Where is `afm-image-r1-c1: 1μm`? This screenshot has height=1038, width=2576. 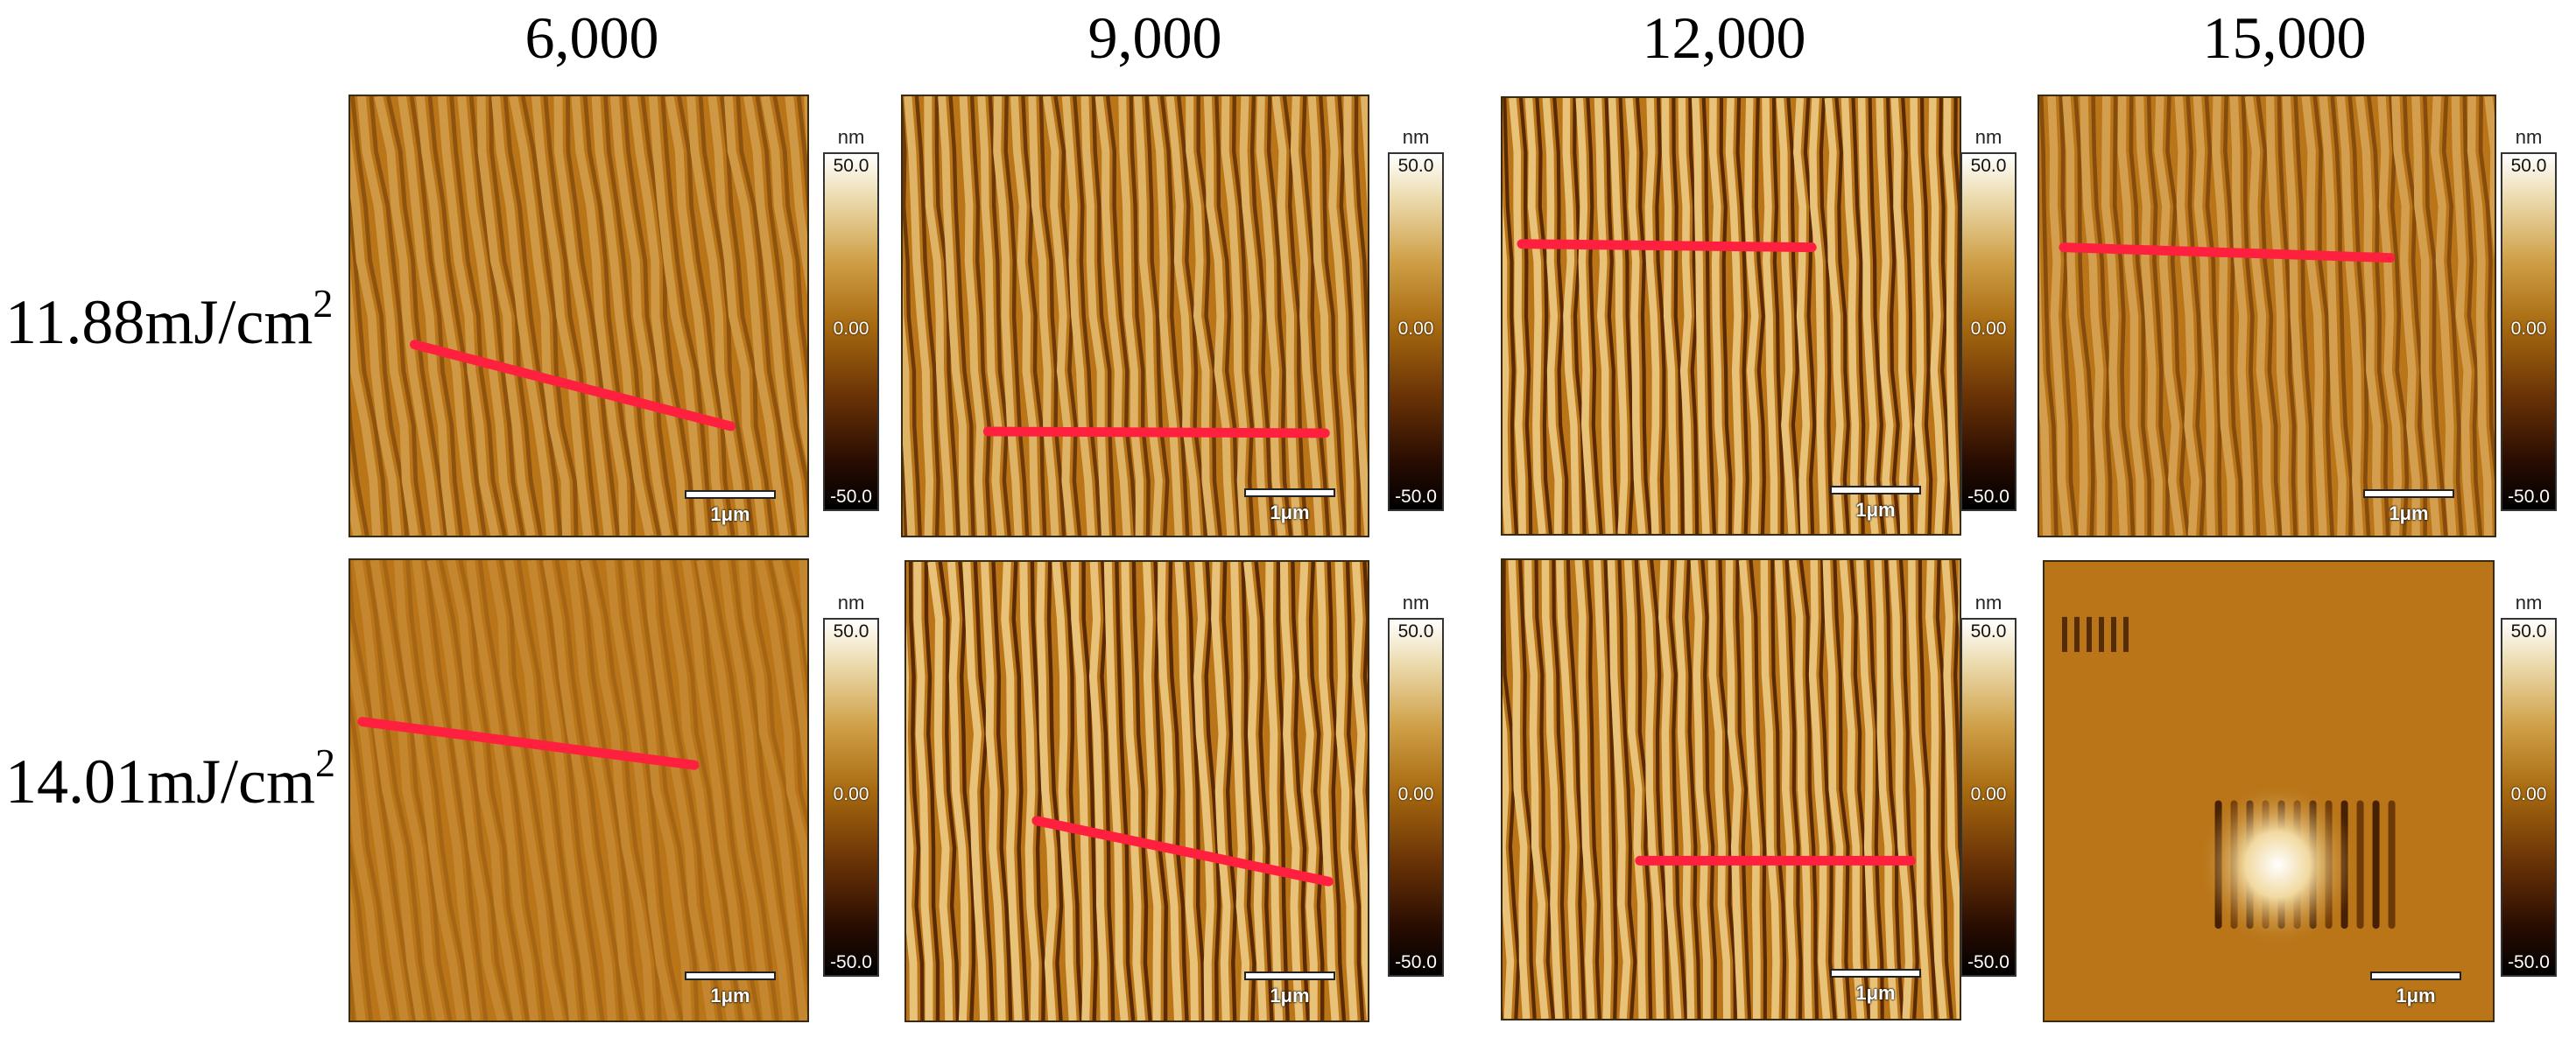 afm-image-r1-c1: 1μm is located at coordinates (578, 316).